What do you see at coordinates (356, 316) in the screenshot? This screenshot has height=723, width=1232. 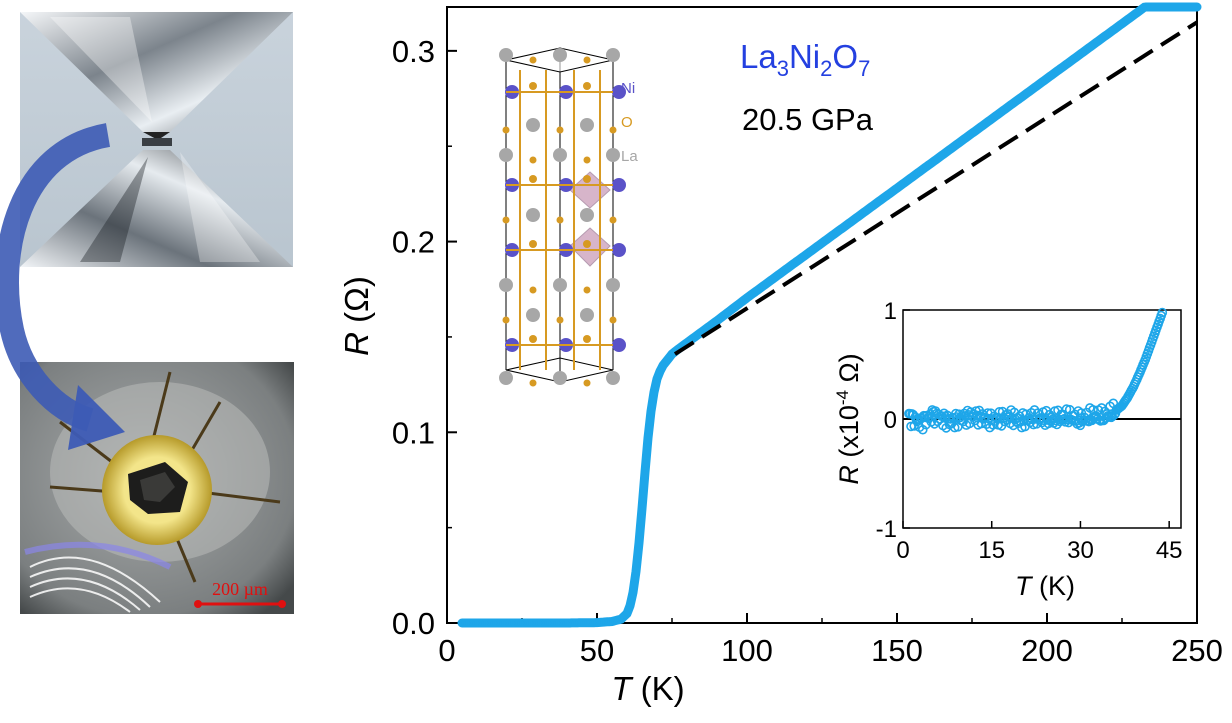 I see `y-axis-label: R (Ω)` at bounding box center [356, 316].